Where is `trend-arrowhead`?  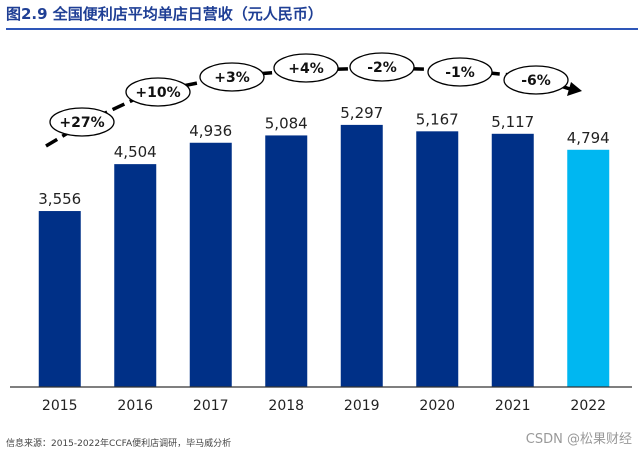
trend-arrowhead is located at coordinates (574, 89).